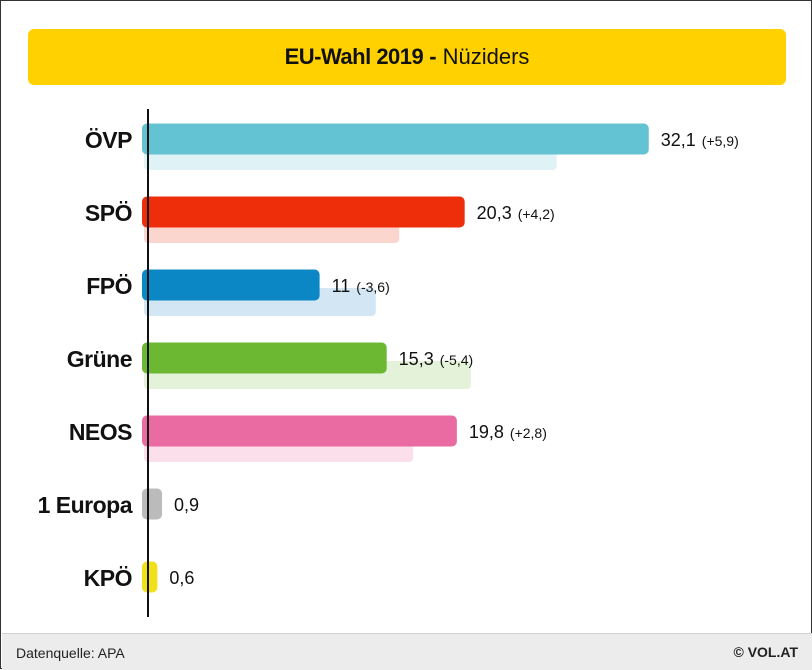 This screenshot has width=812, height=670. I want to click on footer: Datenquelle: APA © VOL.AT, so click(407, 651).